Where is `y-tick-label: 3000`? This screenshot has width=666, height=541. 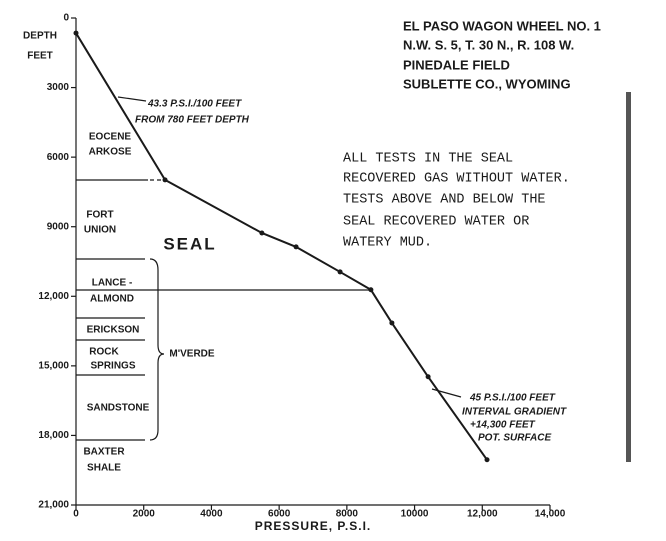 y-tick-label: 3000 is located at coordinates (58, 87).